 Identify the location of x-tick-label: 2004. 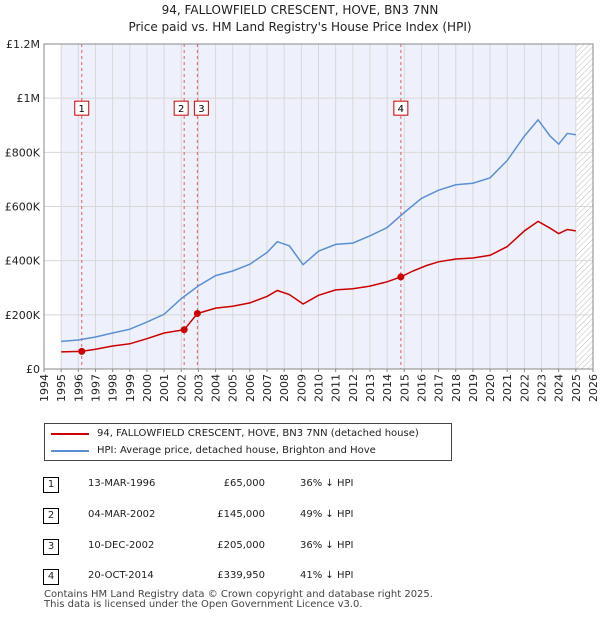
(216, 388).